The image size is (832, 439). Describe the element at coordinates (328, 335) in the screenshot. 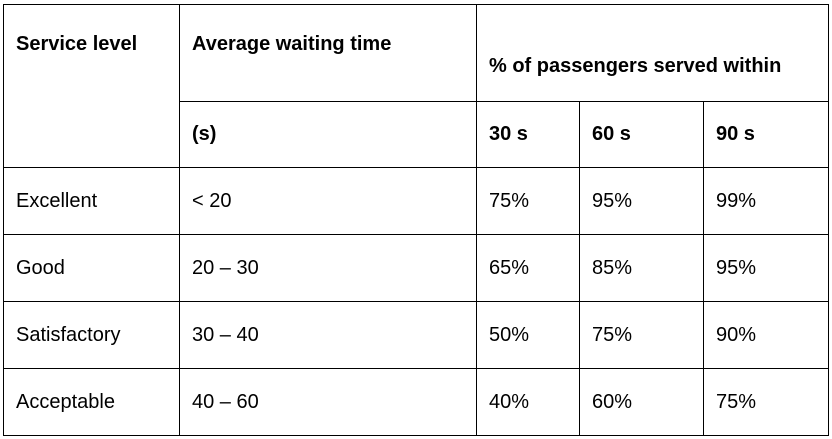

I see `cell-waiting-time: 30 – 40` at that location.